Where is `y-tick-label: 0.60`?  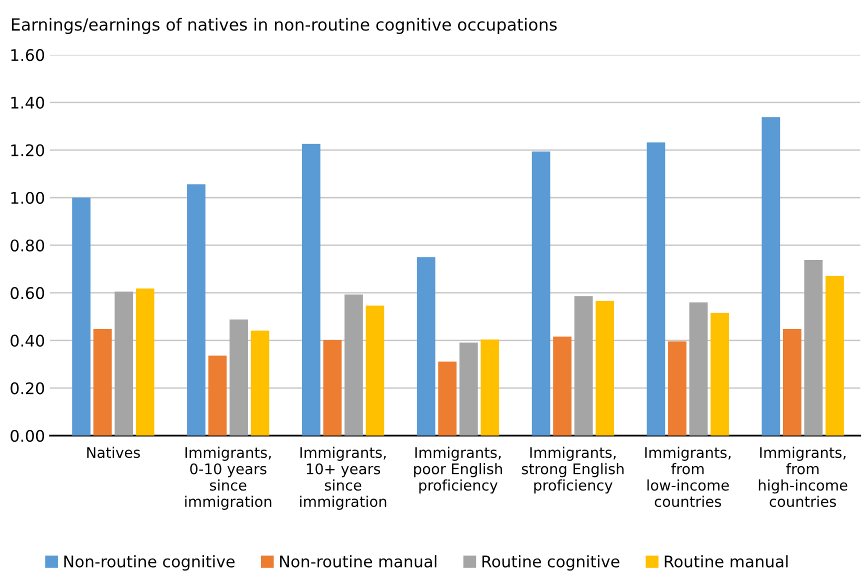 y-tick-label: 0.60 is located at coordinates (27, 293).